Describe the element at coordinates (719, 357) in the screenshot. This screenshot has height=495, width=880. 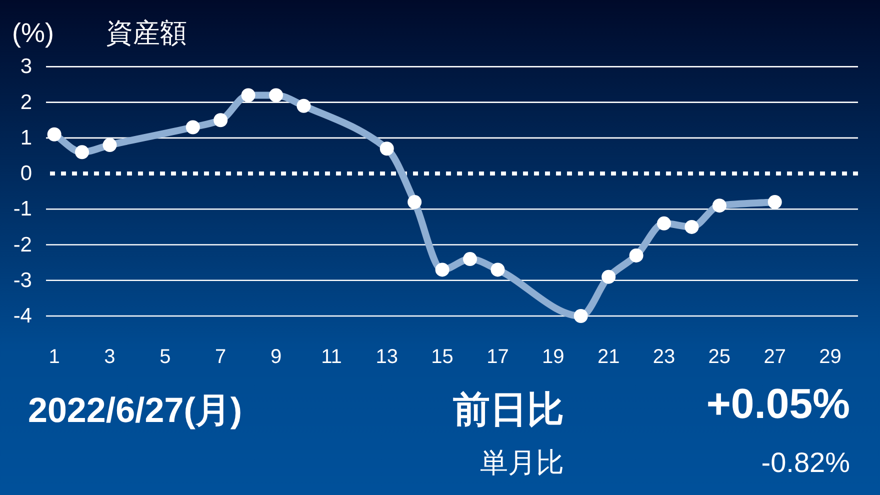
I see `xtick: 25` at that location.